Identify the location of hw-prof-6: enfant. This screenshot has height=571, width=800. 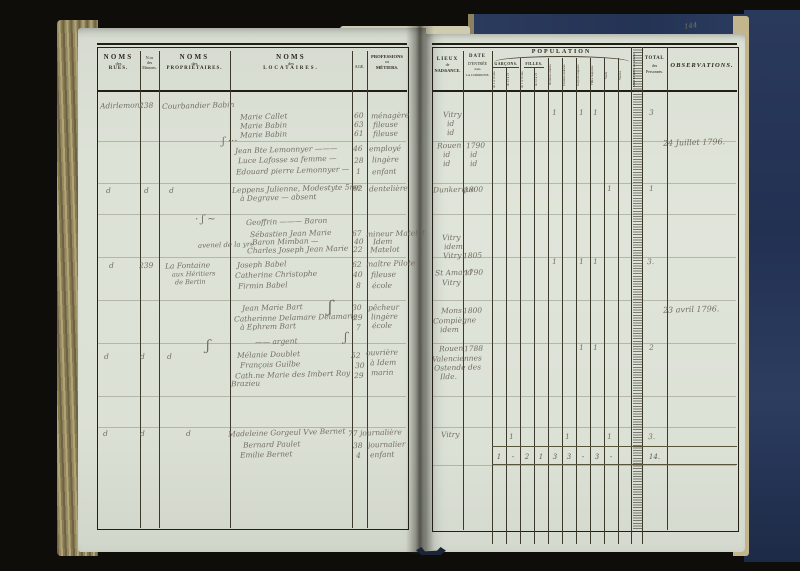
(384, 171).